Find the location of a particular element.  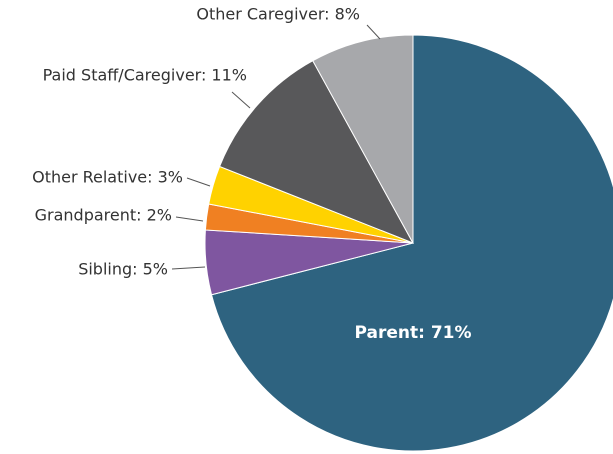

slice-label: Sibling: 5% is located at coordinates (123, 269).